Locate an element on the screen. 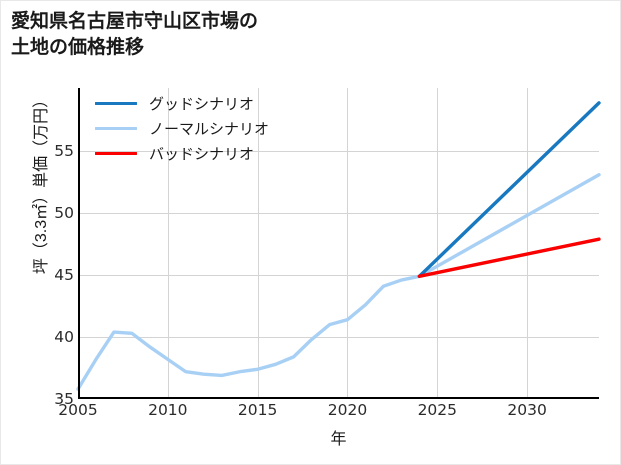 The image size is (621, 465). y-tick-label: 45 is located at coordinates (64, 275).